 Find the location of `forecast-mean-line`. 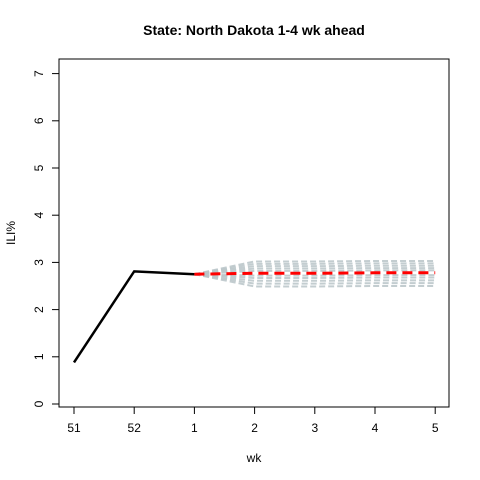

forecast-mean-line is located at coordinates (315, 273).